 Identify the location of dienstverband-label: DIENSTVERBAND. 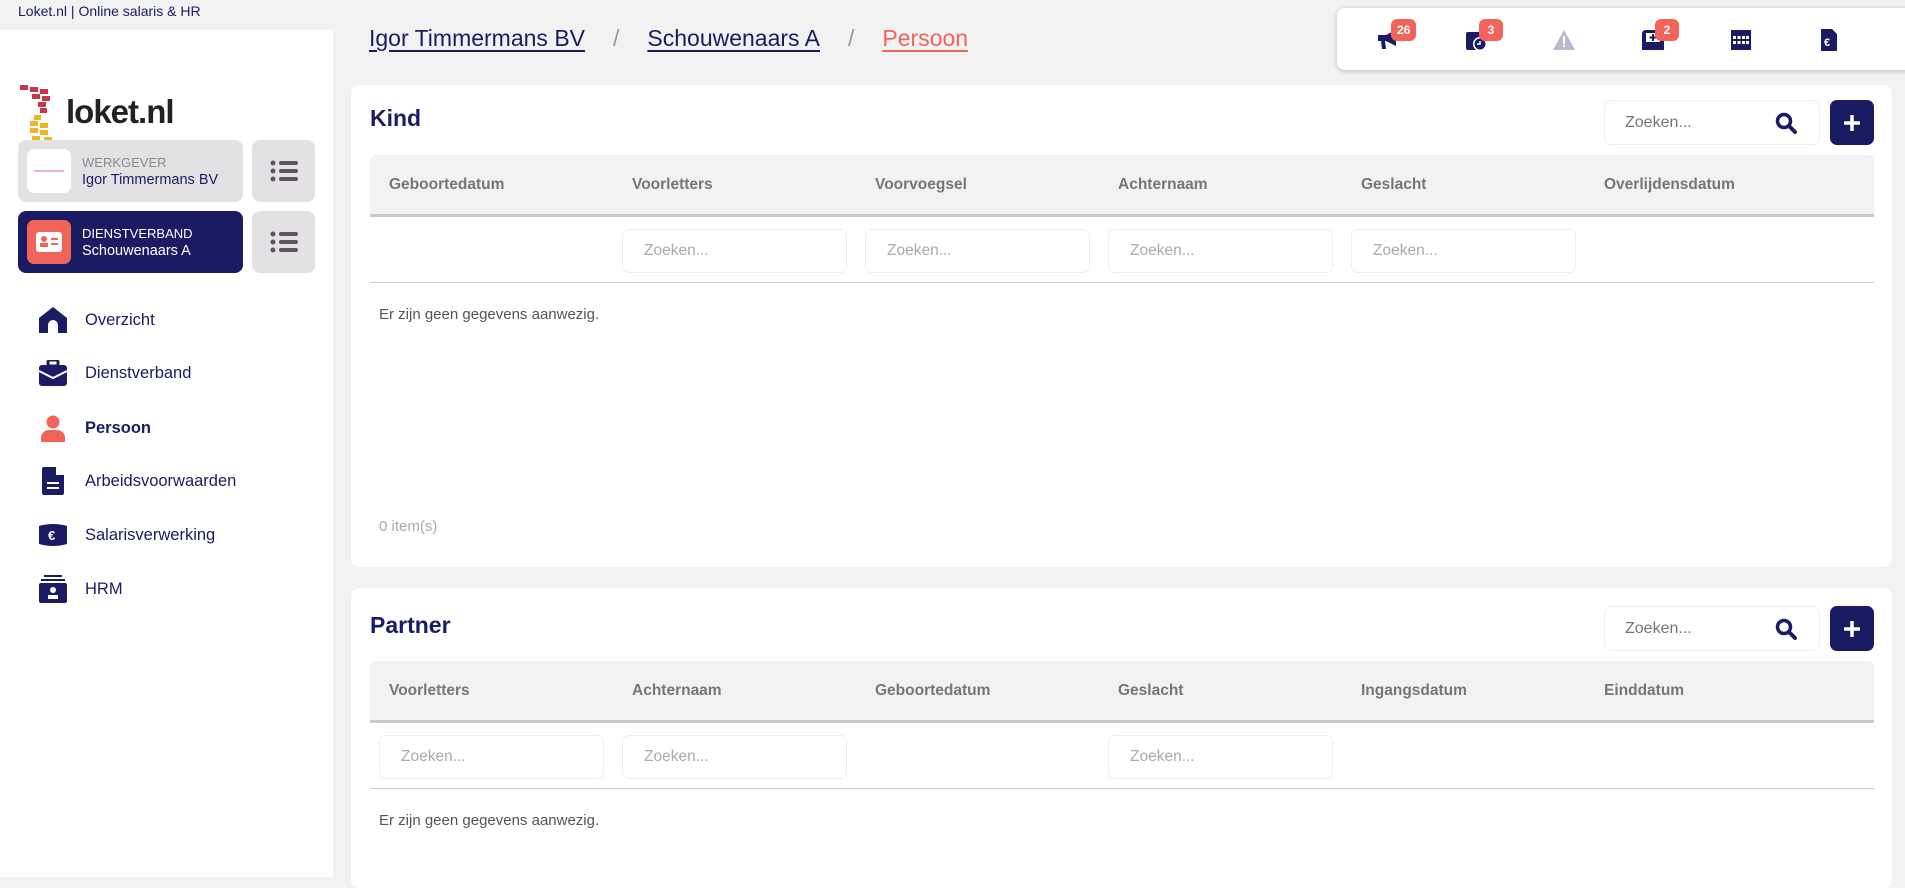
(137, 233).